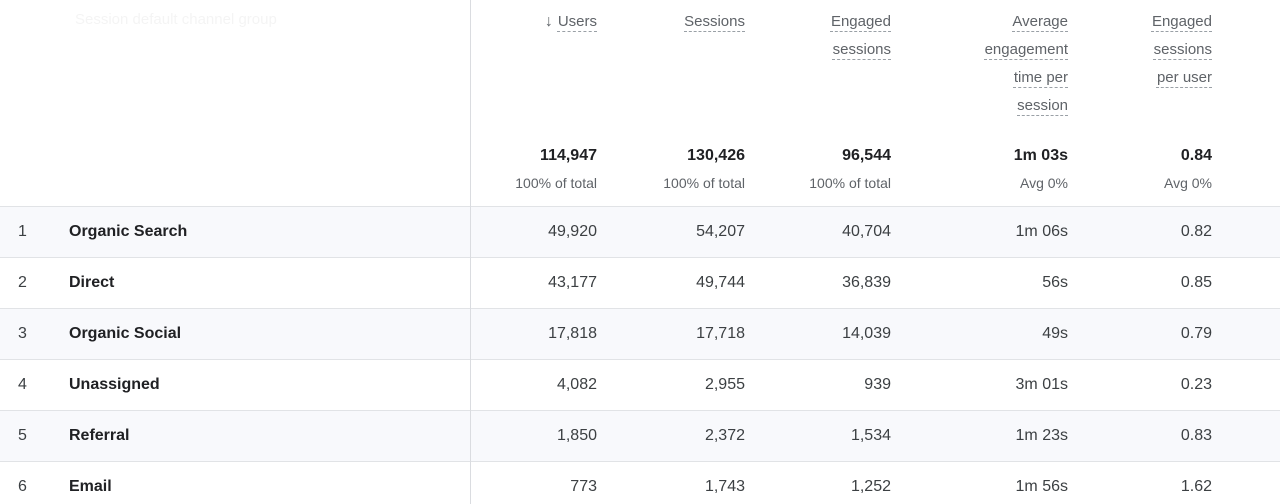 This screenshot has height=504, width=1280. I want to click on column-header-label: Average engagement time per session, so click(1026, 63).